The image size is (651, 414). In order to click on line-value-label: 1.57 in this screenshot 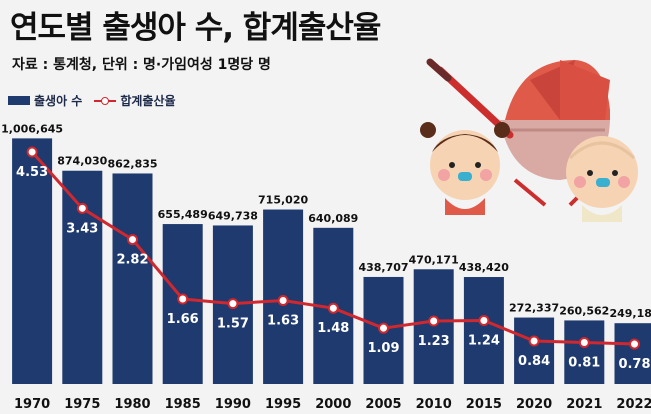, I will do `click(233, 324)`.